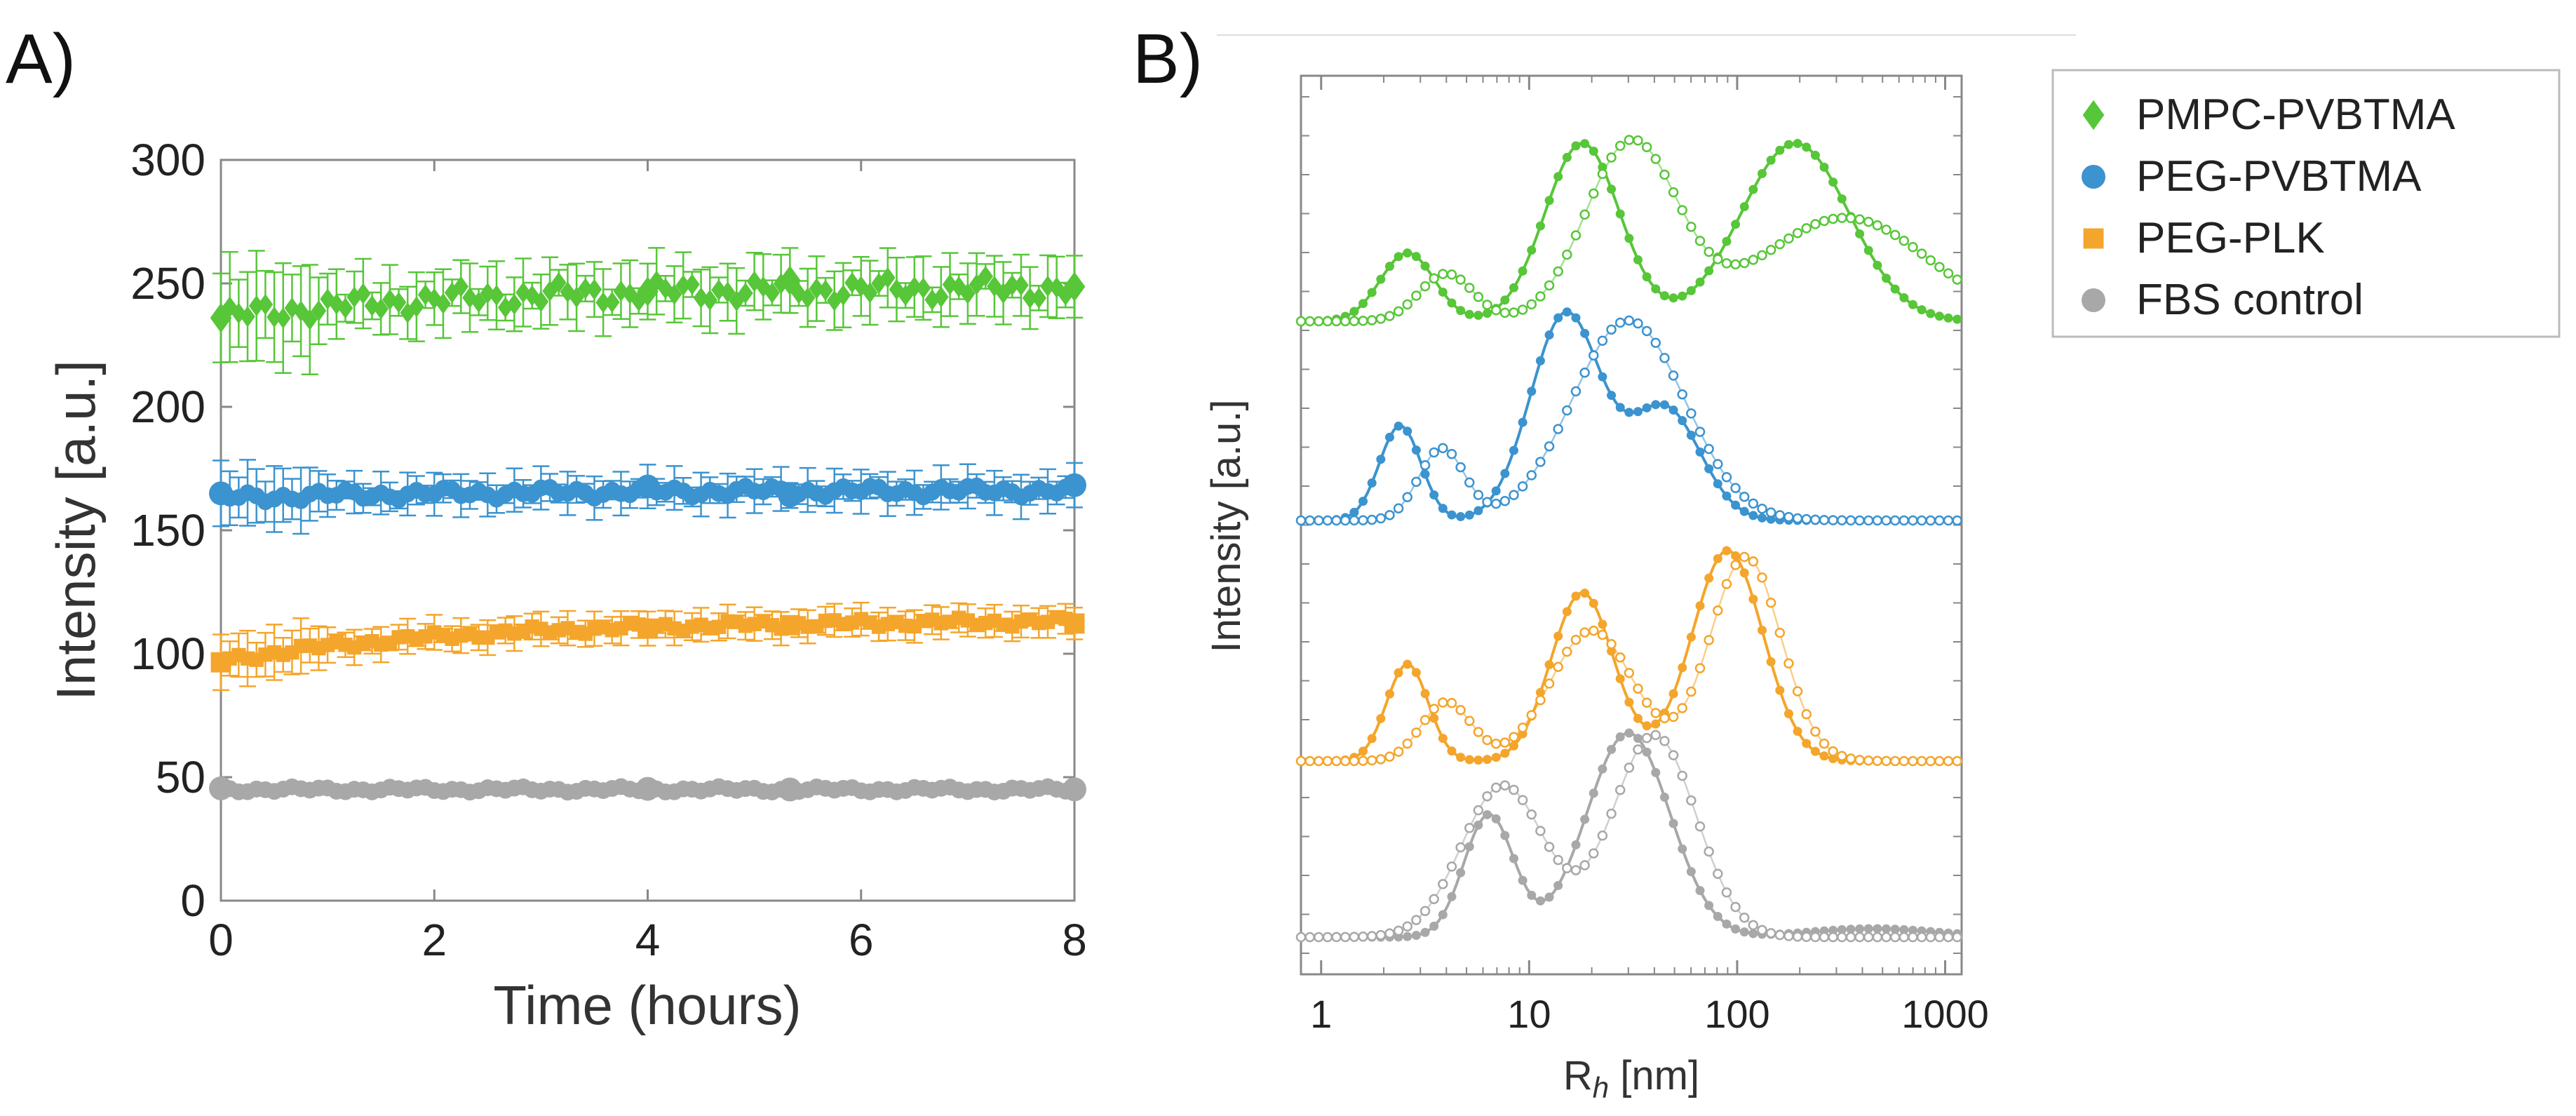 This screenshot has width=2576, height=1116. Describe the element at coordinates (180, 777) in the screenshot. I see `y-tick-label: 50` at that location.